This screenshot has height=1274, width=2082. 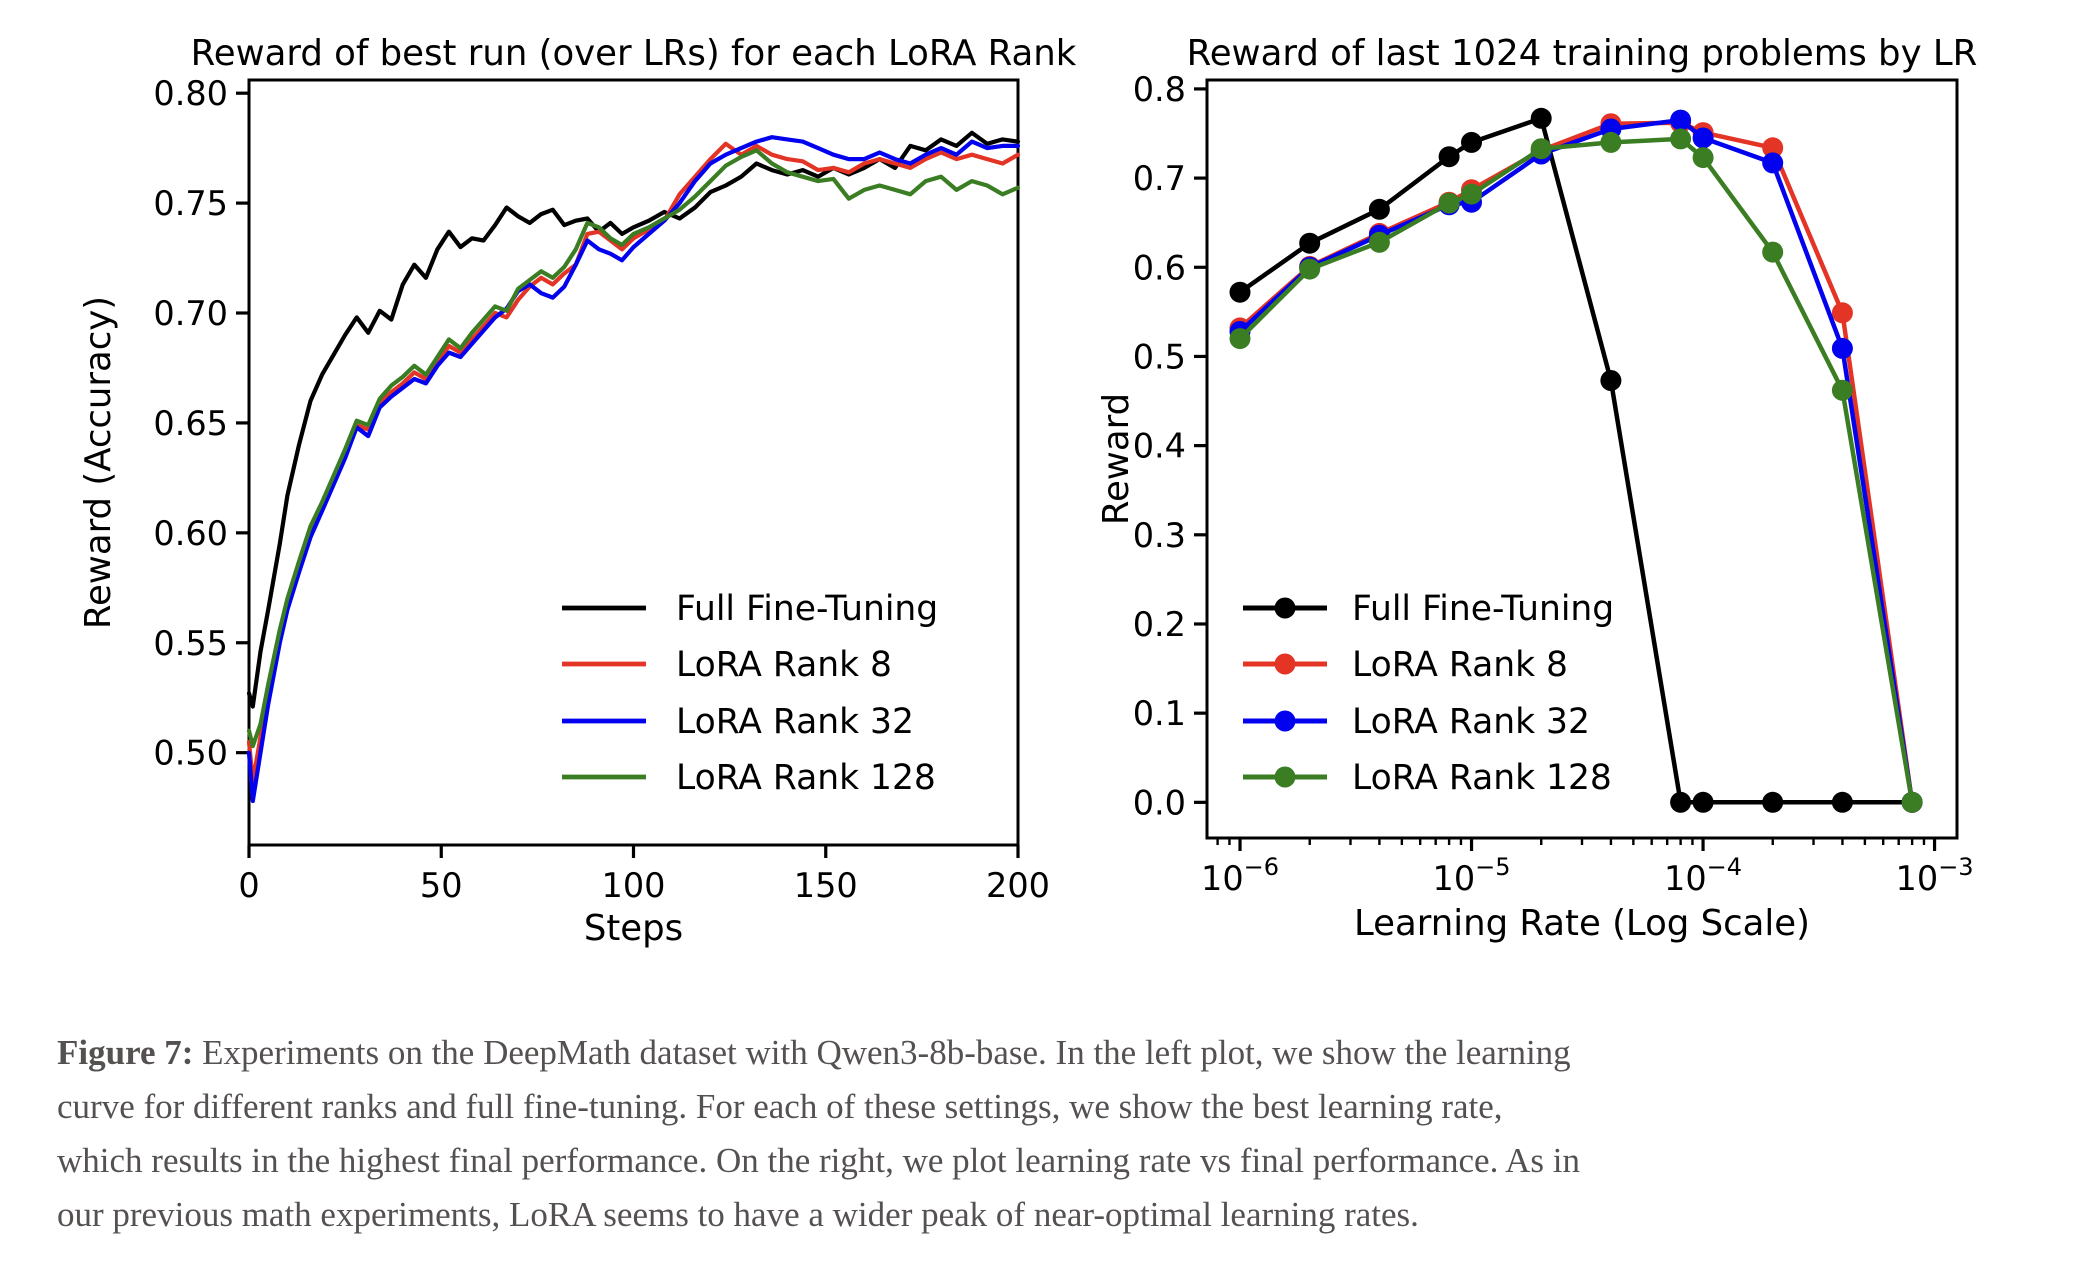 I want to click on x-tick-label: 10−4, so click(x=1703, y=875).